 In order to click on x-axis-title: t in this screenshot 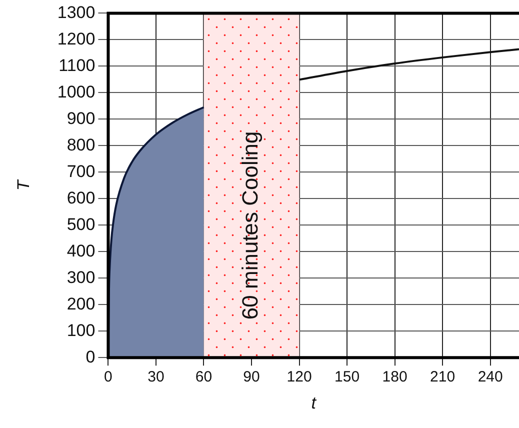, I will do `click(314, 403)`.